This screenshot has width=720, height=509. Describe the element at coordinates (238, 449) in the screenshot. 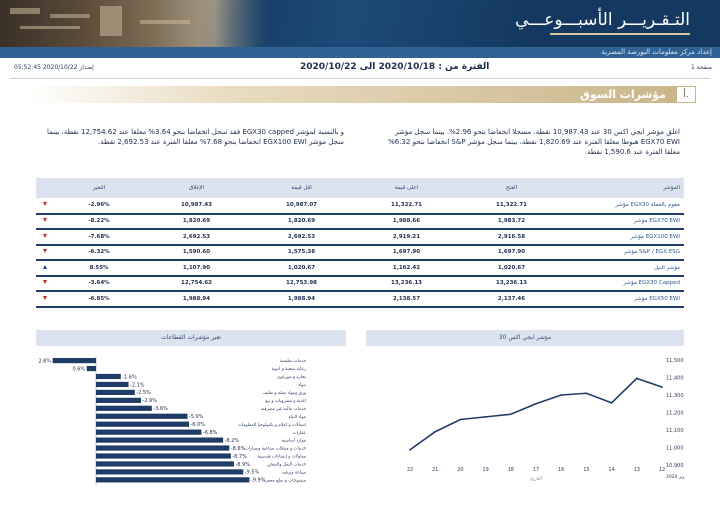

I see `sector-value-label: -8.6%` at that location.